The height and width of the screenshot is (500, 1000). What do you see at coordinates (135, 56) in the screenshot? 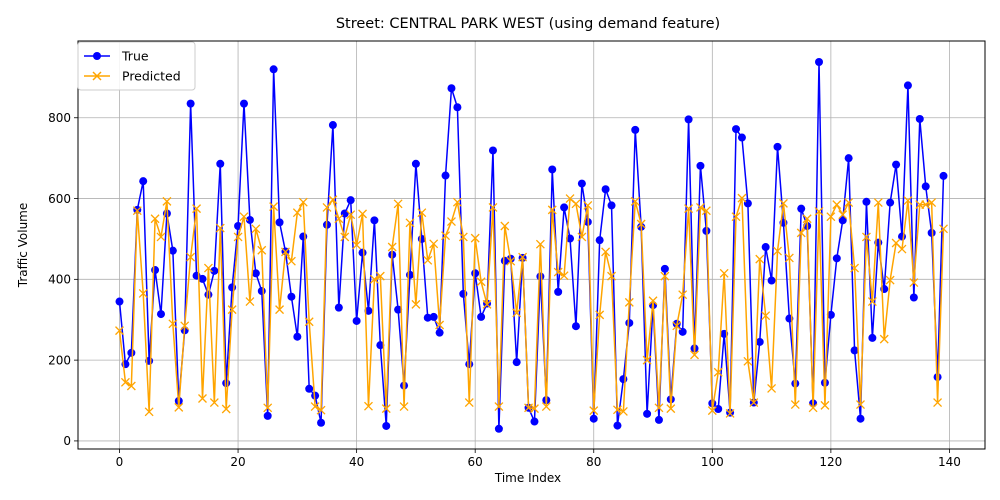
I see `legend-true-label: True` at bounding box center [135, 56].